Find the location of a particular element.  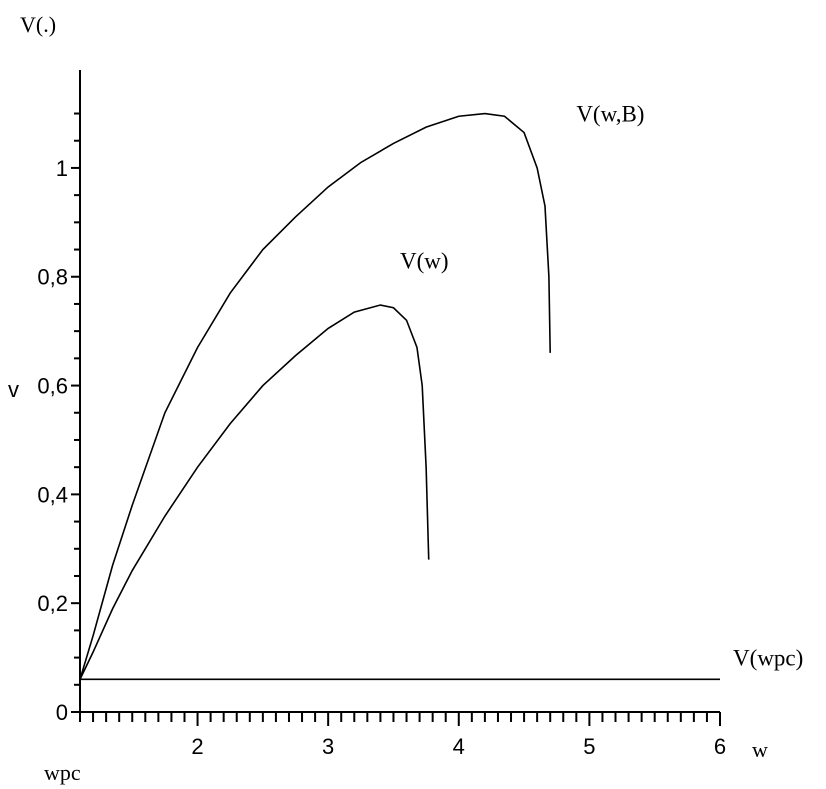

y-tick-label: 0,8 is located at coordinates (52, 277).